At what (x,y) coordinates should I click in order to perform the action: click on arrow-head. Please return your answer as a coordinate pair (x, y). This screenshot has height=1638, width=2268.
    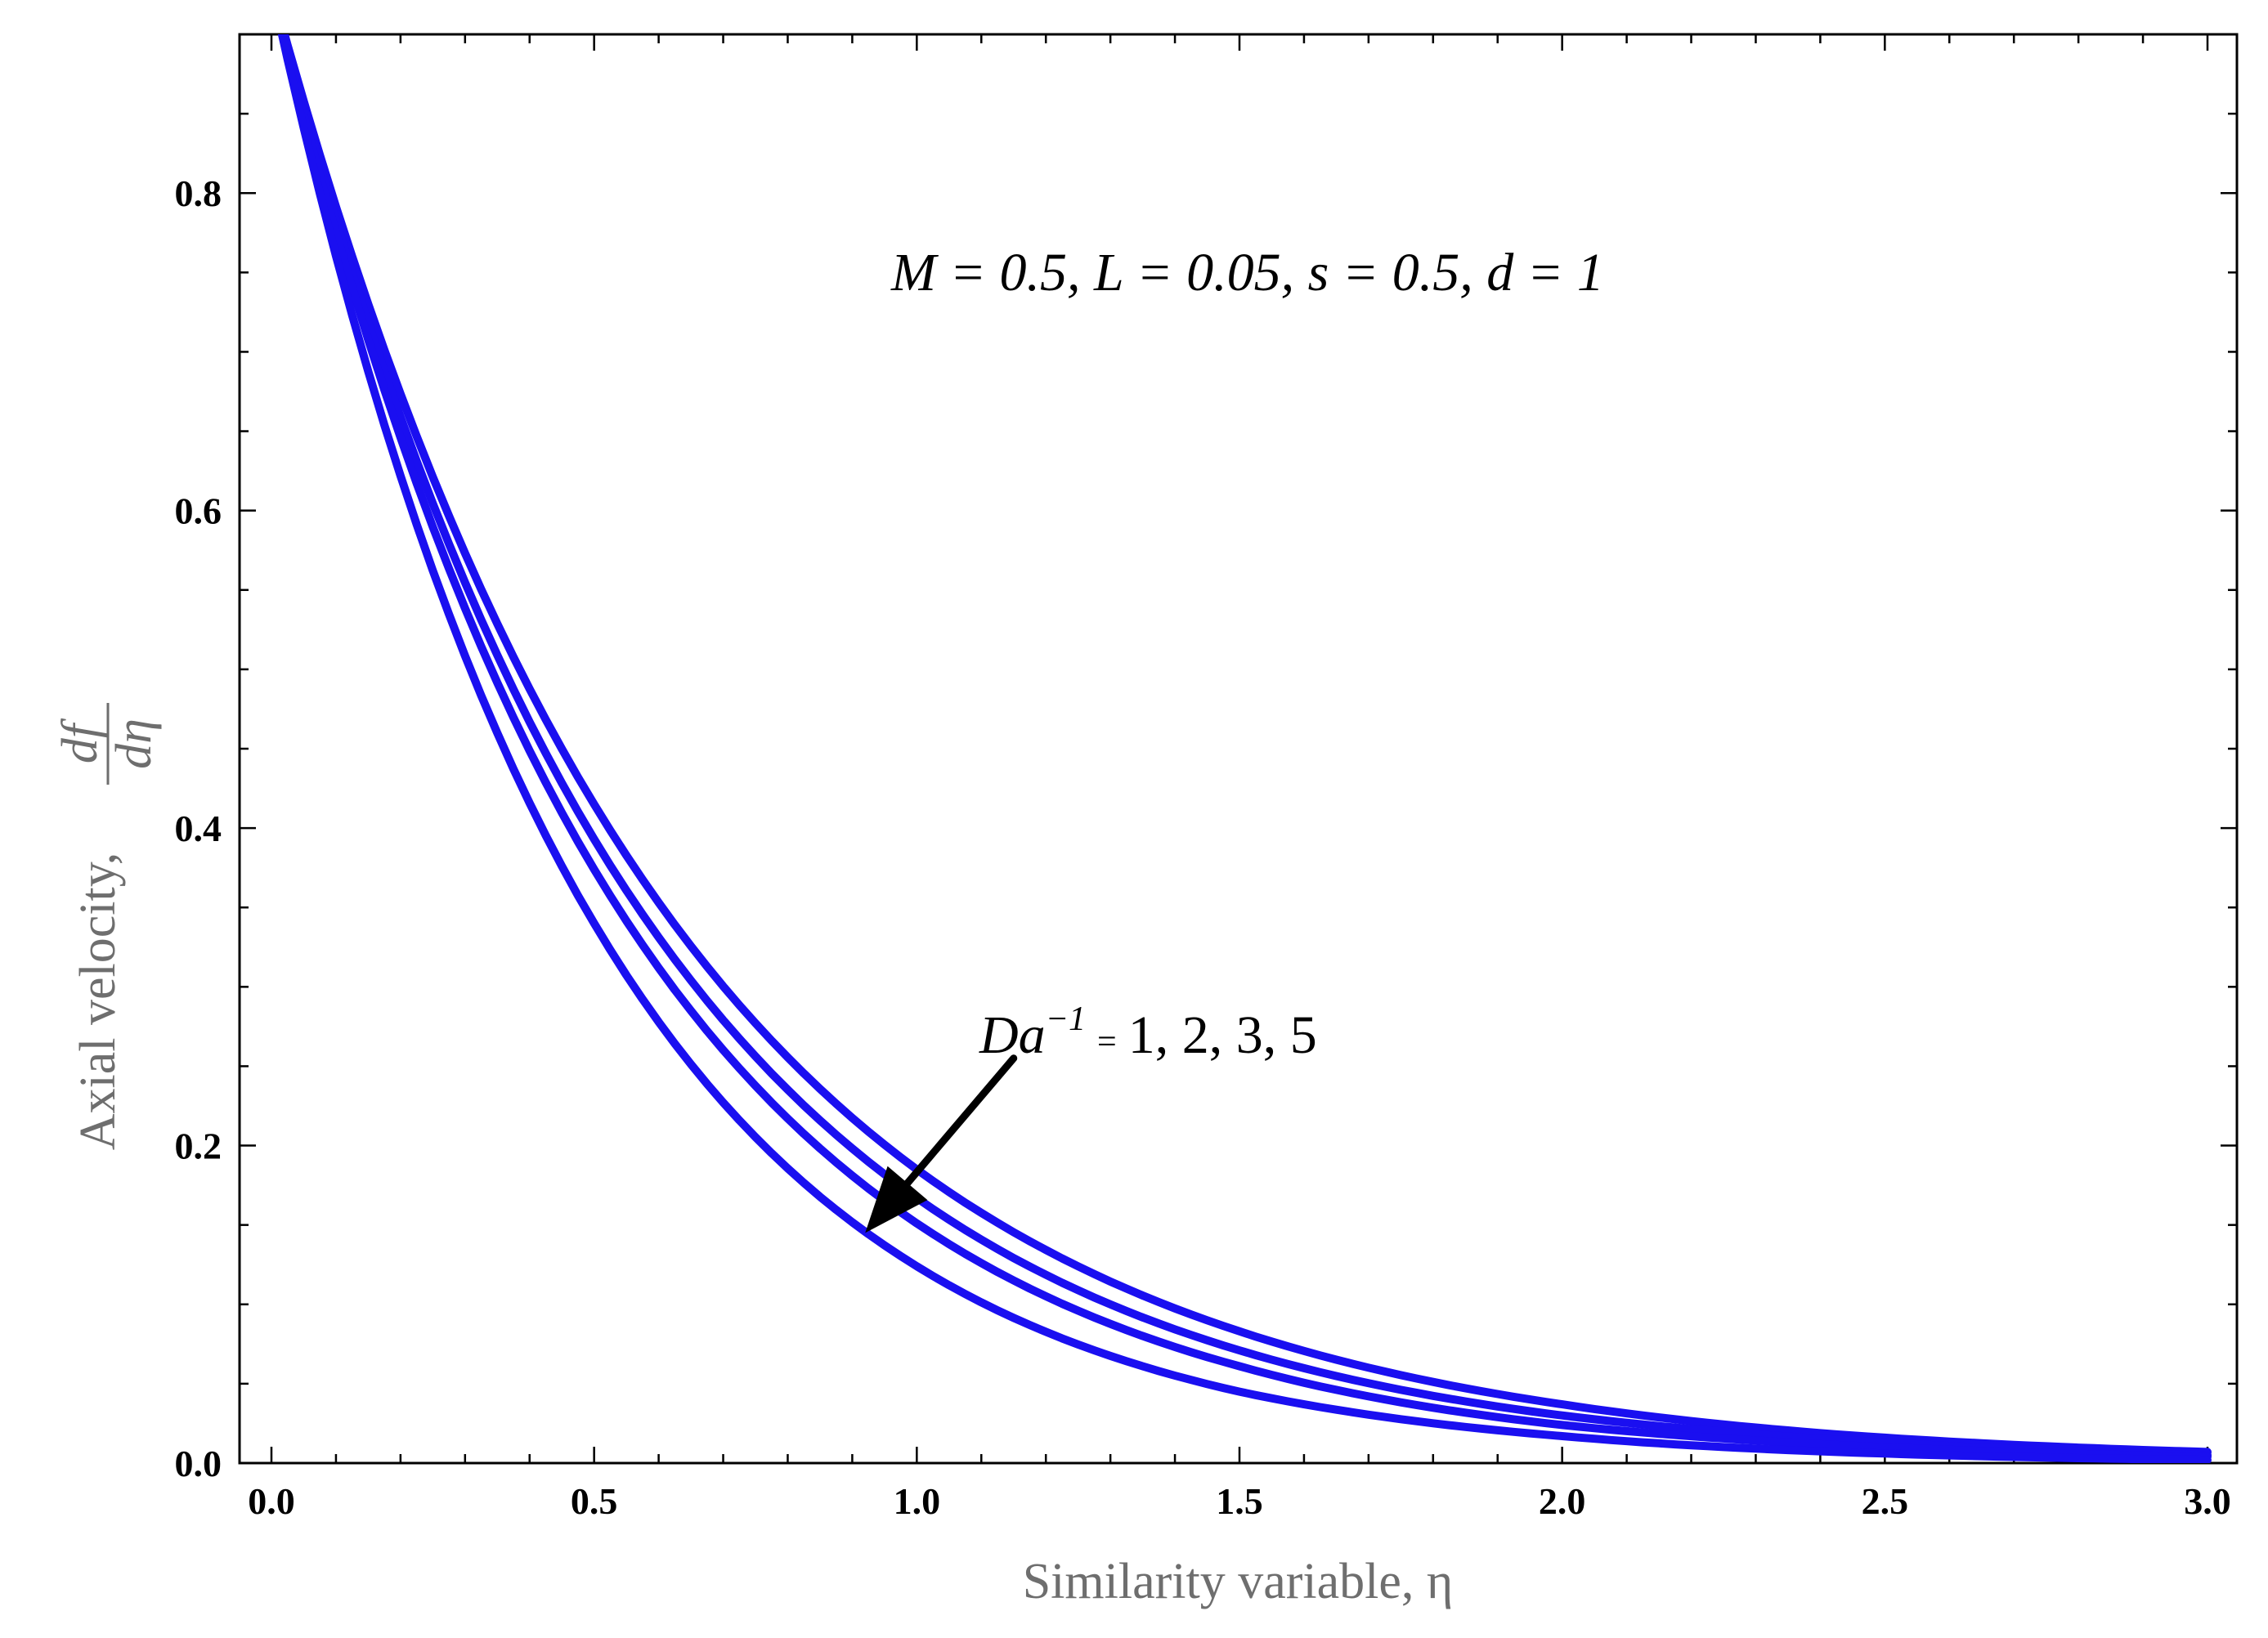
    Looking at the image, I should click on (896, 1199).